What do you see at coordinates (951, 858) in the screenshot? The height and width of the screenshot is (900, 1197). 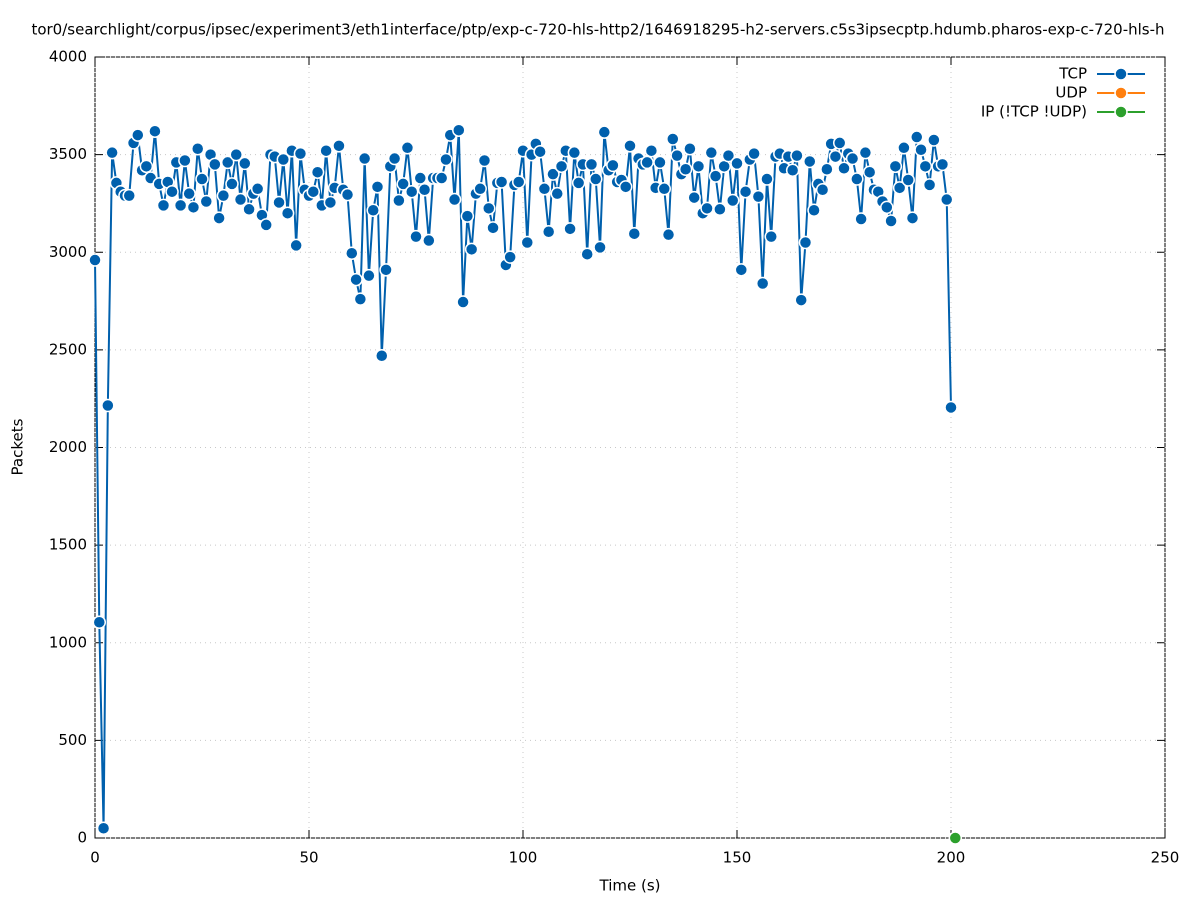 I see `x-tick-label: 200` at bounding box center [951, 858].